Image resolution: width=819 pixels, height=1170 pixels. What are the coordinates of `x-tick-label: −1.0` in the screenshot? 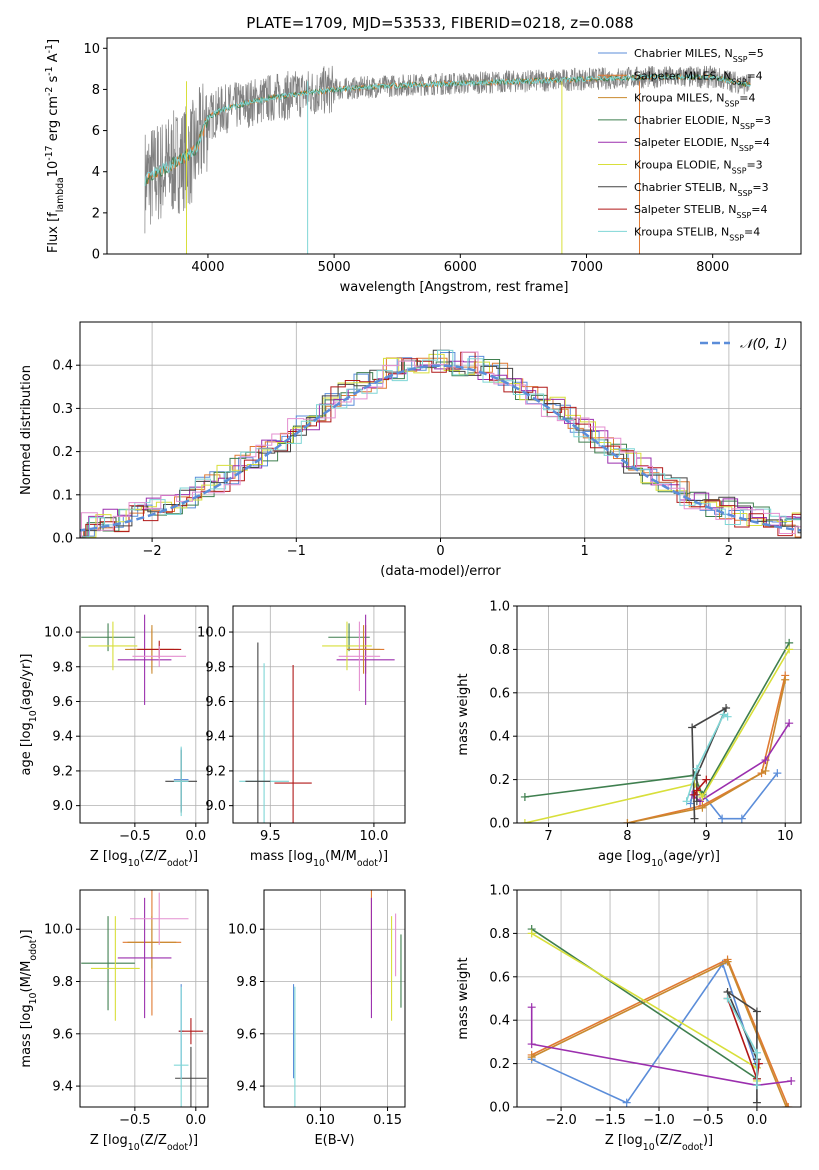 It's located at (659, 1120).